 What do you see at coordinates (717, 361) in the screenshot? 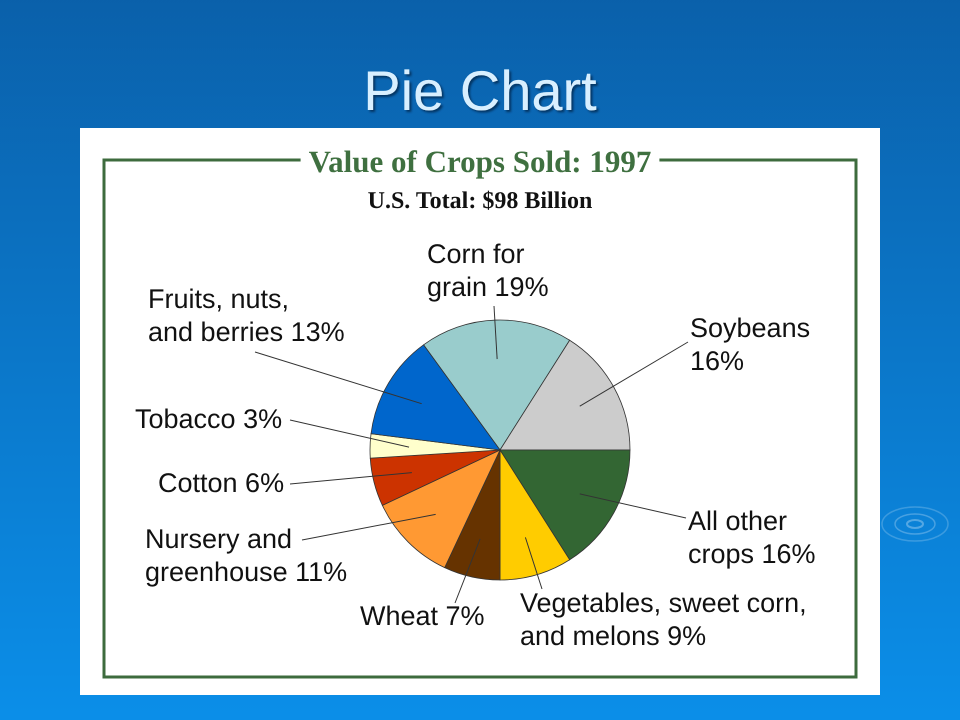
I see `data-label: 16%` at bounding box center [717, 361].